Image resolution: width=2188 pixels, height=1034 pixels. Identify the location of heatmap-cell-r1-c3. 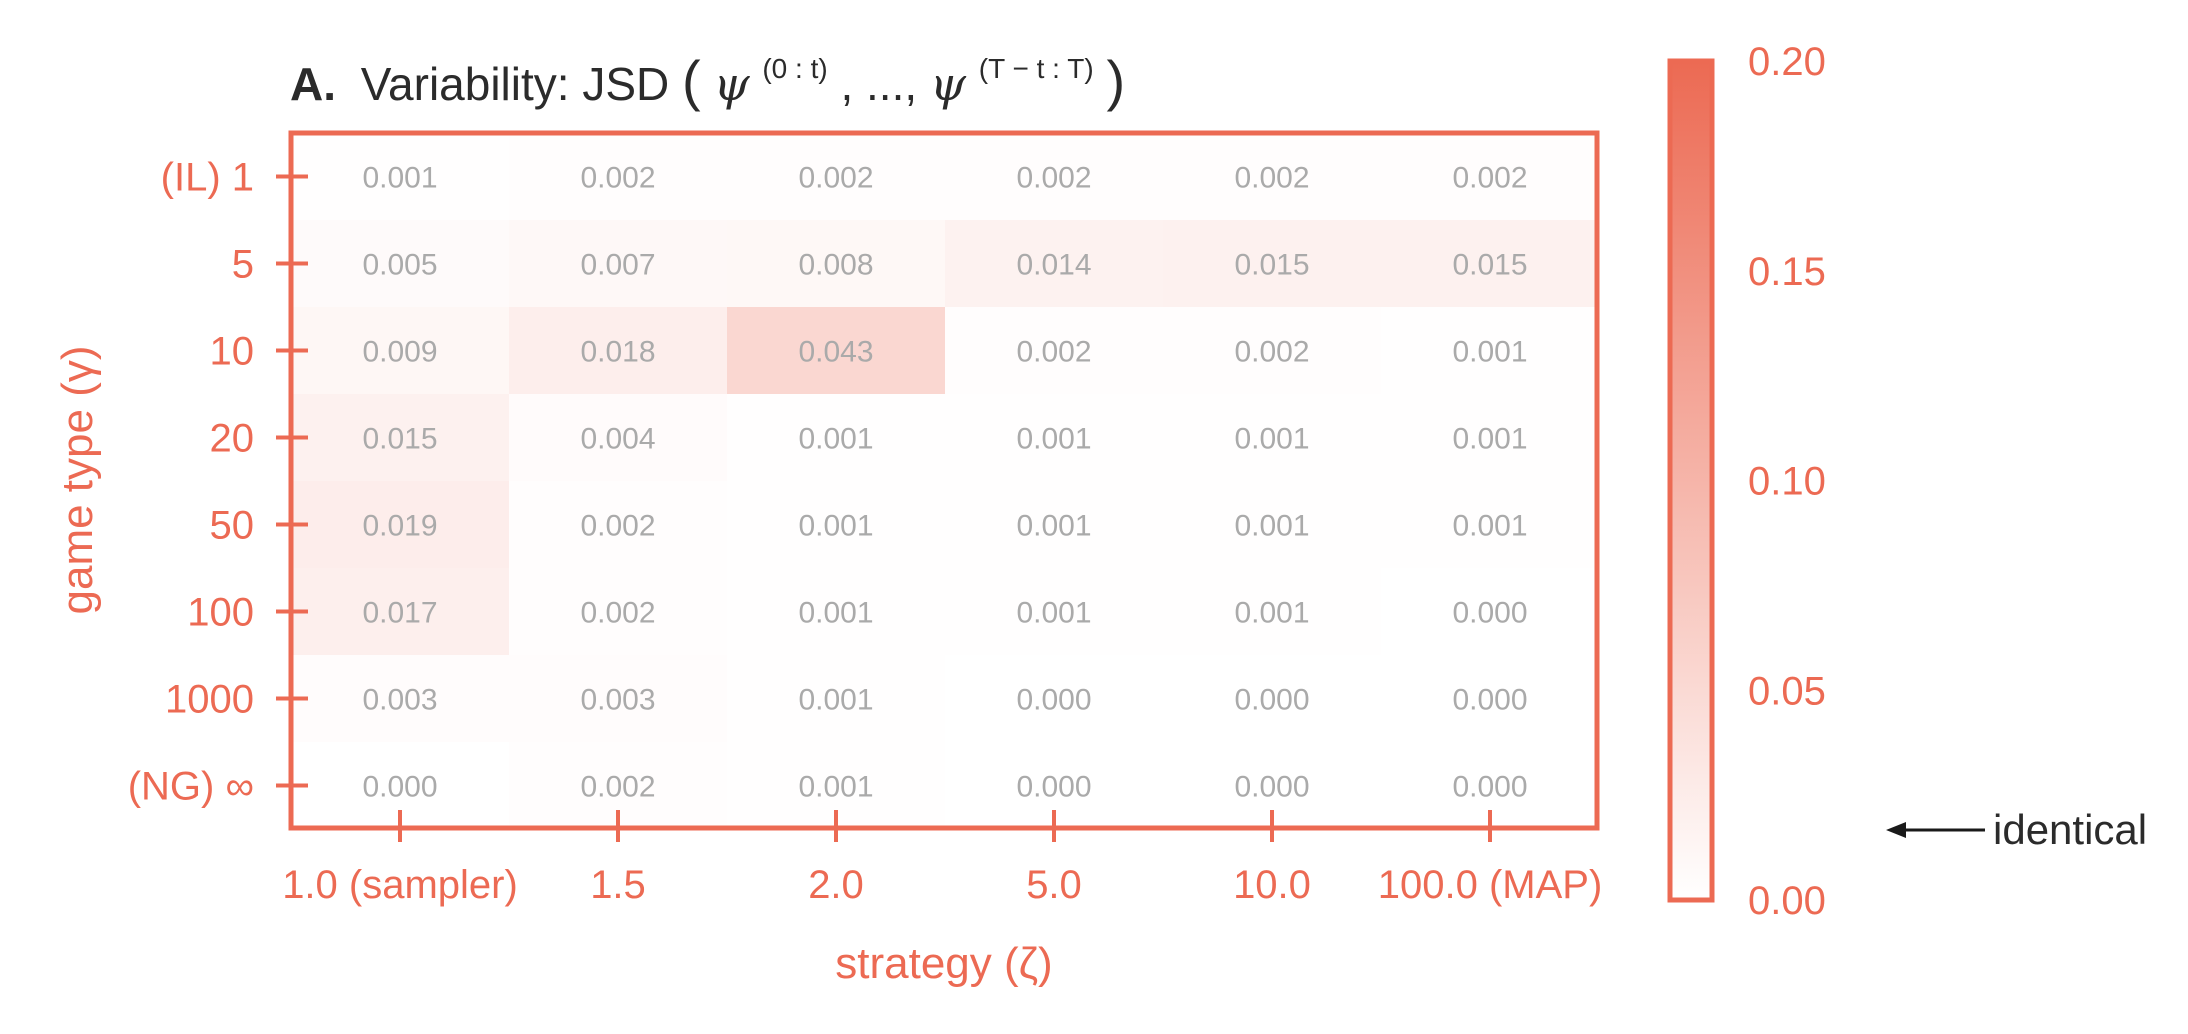
(1054, 263).